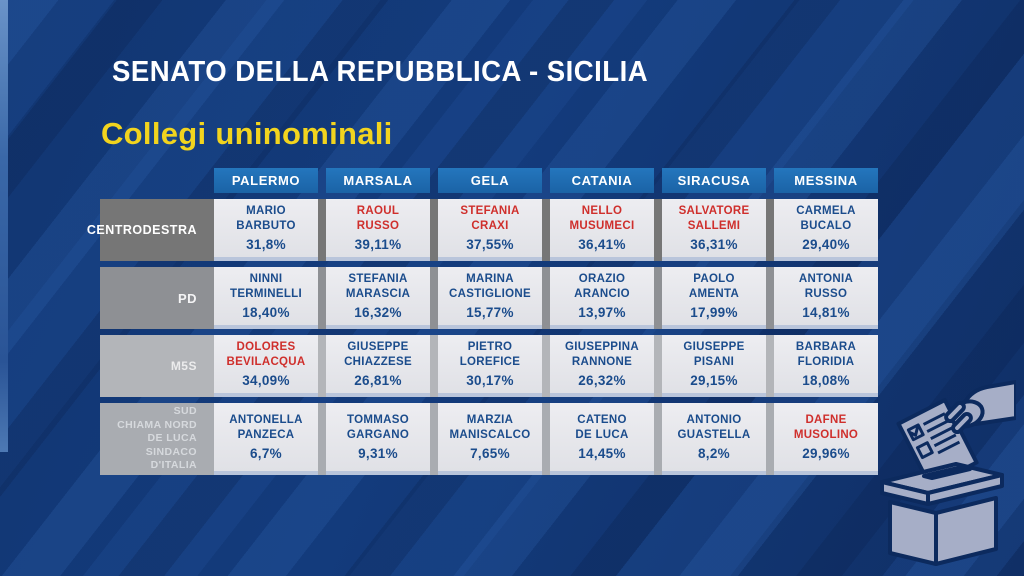  I want to click on candidate-name-line: BARBARA, so click(826, 347).